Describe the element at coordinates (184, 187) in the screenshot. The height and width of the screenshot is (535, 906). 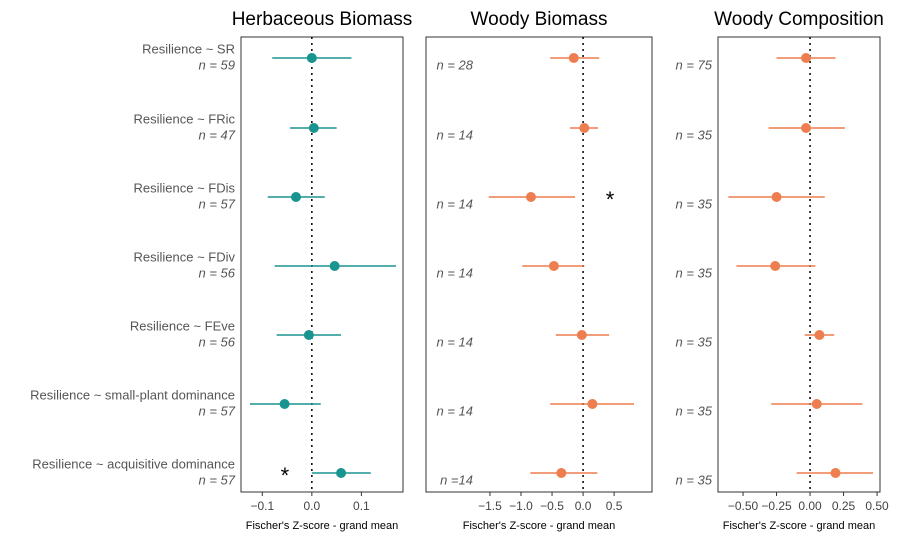
I see `row-label: Resilience ~ FDis` at that location.